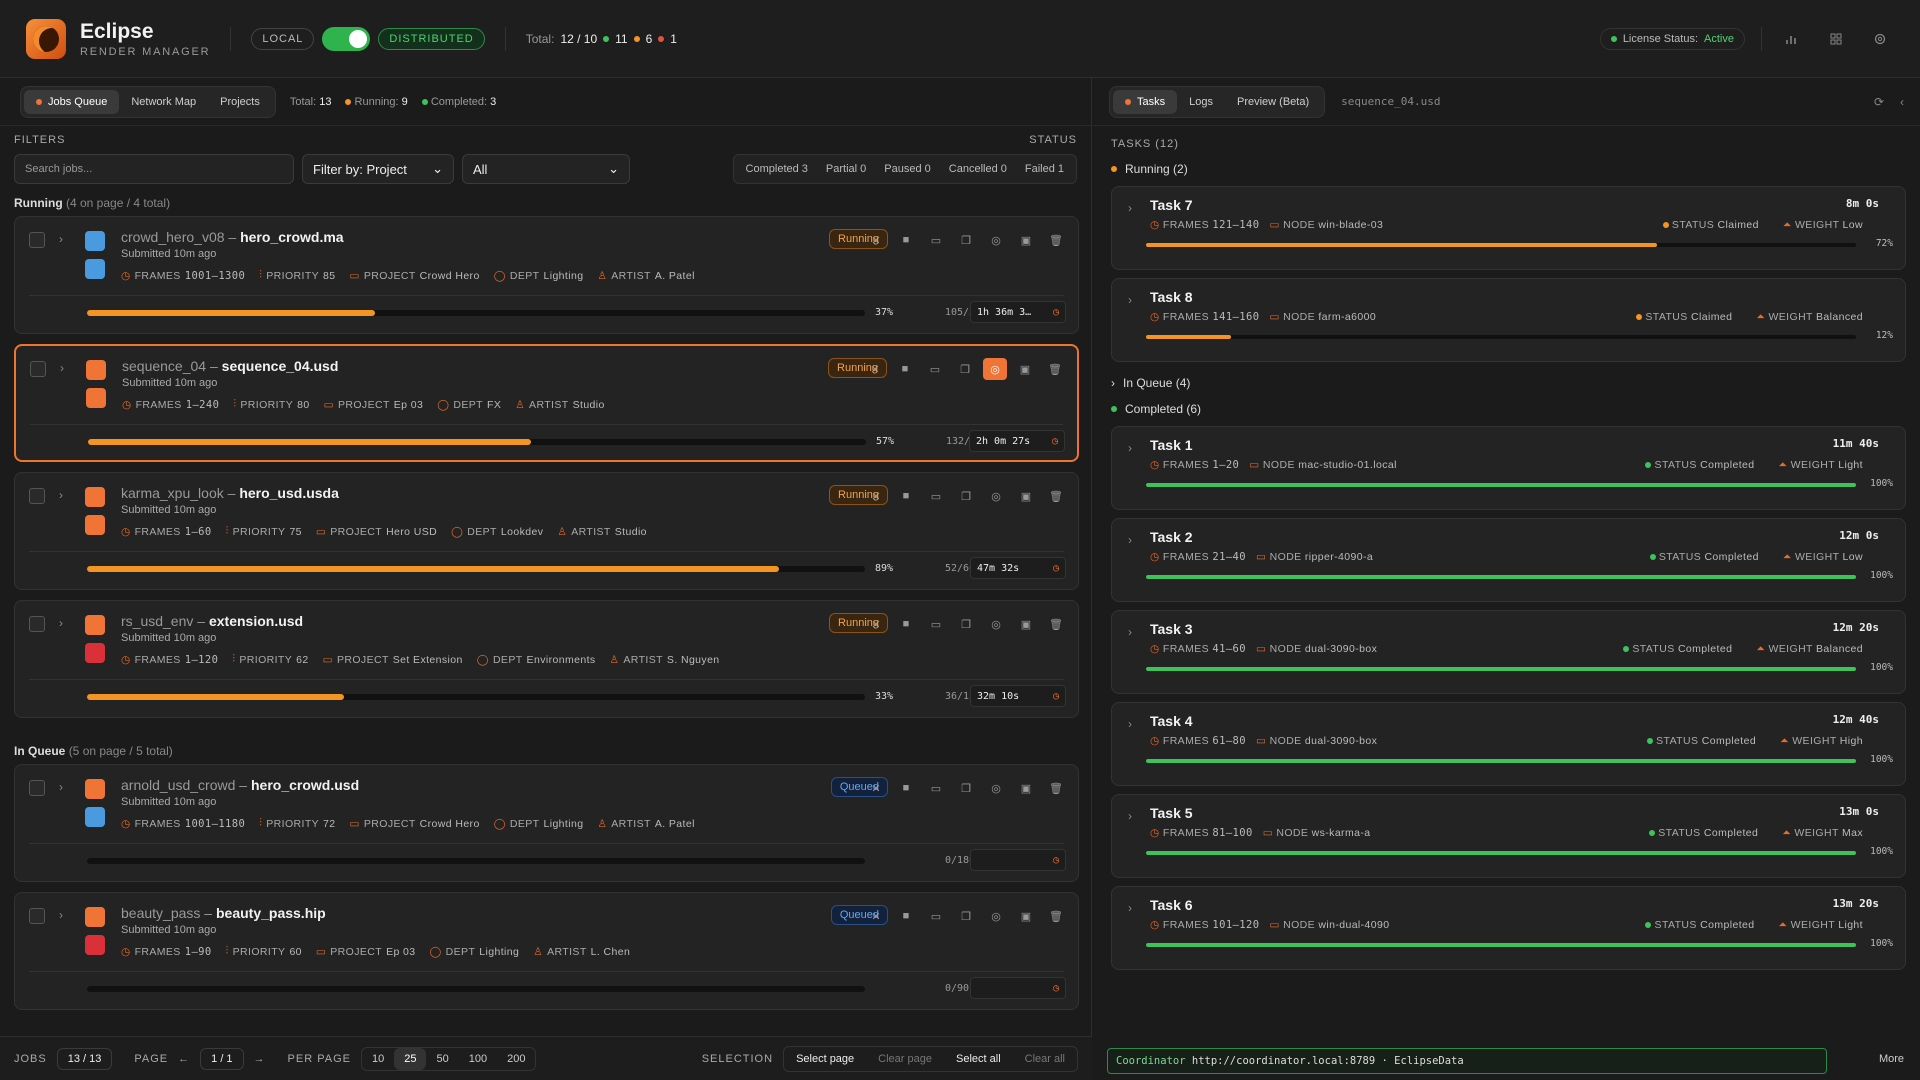 The height and width of the screenshot is (1080, 1920). I want to click on per-page-25: 25, so click(410, 1058).